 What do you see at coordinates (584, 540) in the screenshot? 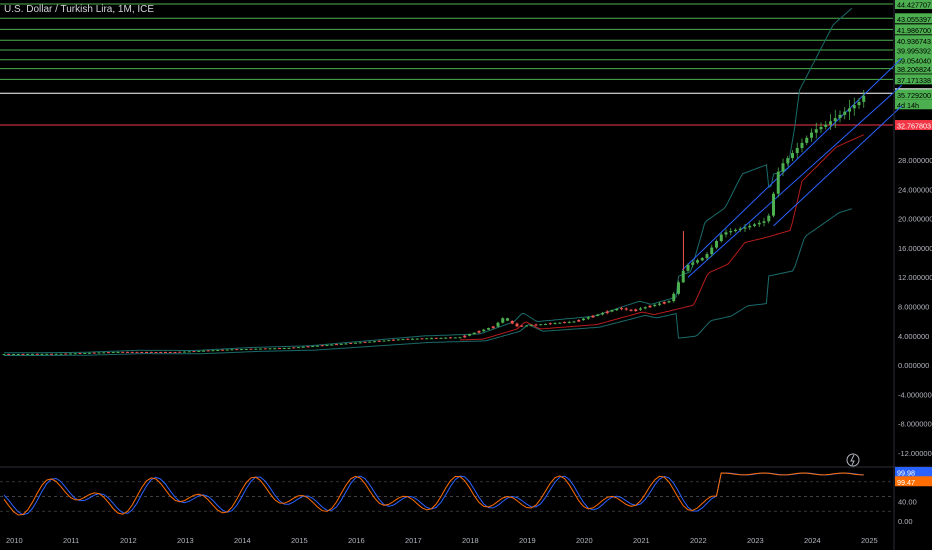
I see `x-tick-10: 2020` at bounding box center [584, 540].